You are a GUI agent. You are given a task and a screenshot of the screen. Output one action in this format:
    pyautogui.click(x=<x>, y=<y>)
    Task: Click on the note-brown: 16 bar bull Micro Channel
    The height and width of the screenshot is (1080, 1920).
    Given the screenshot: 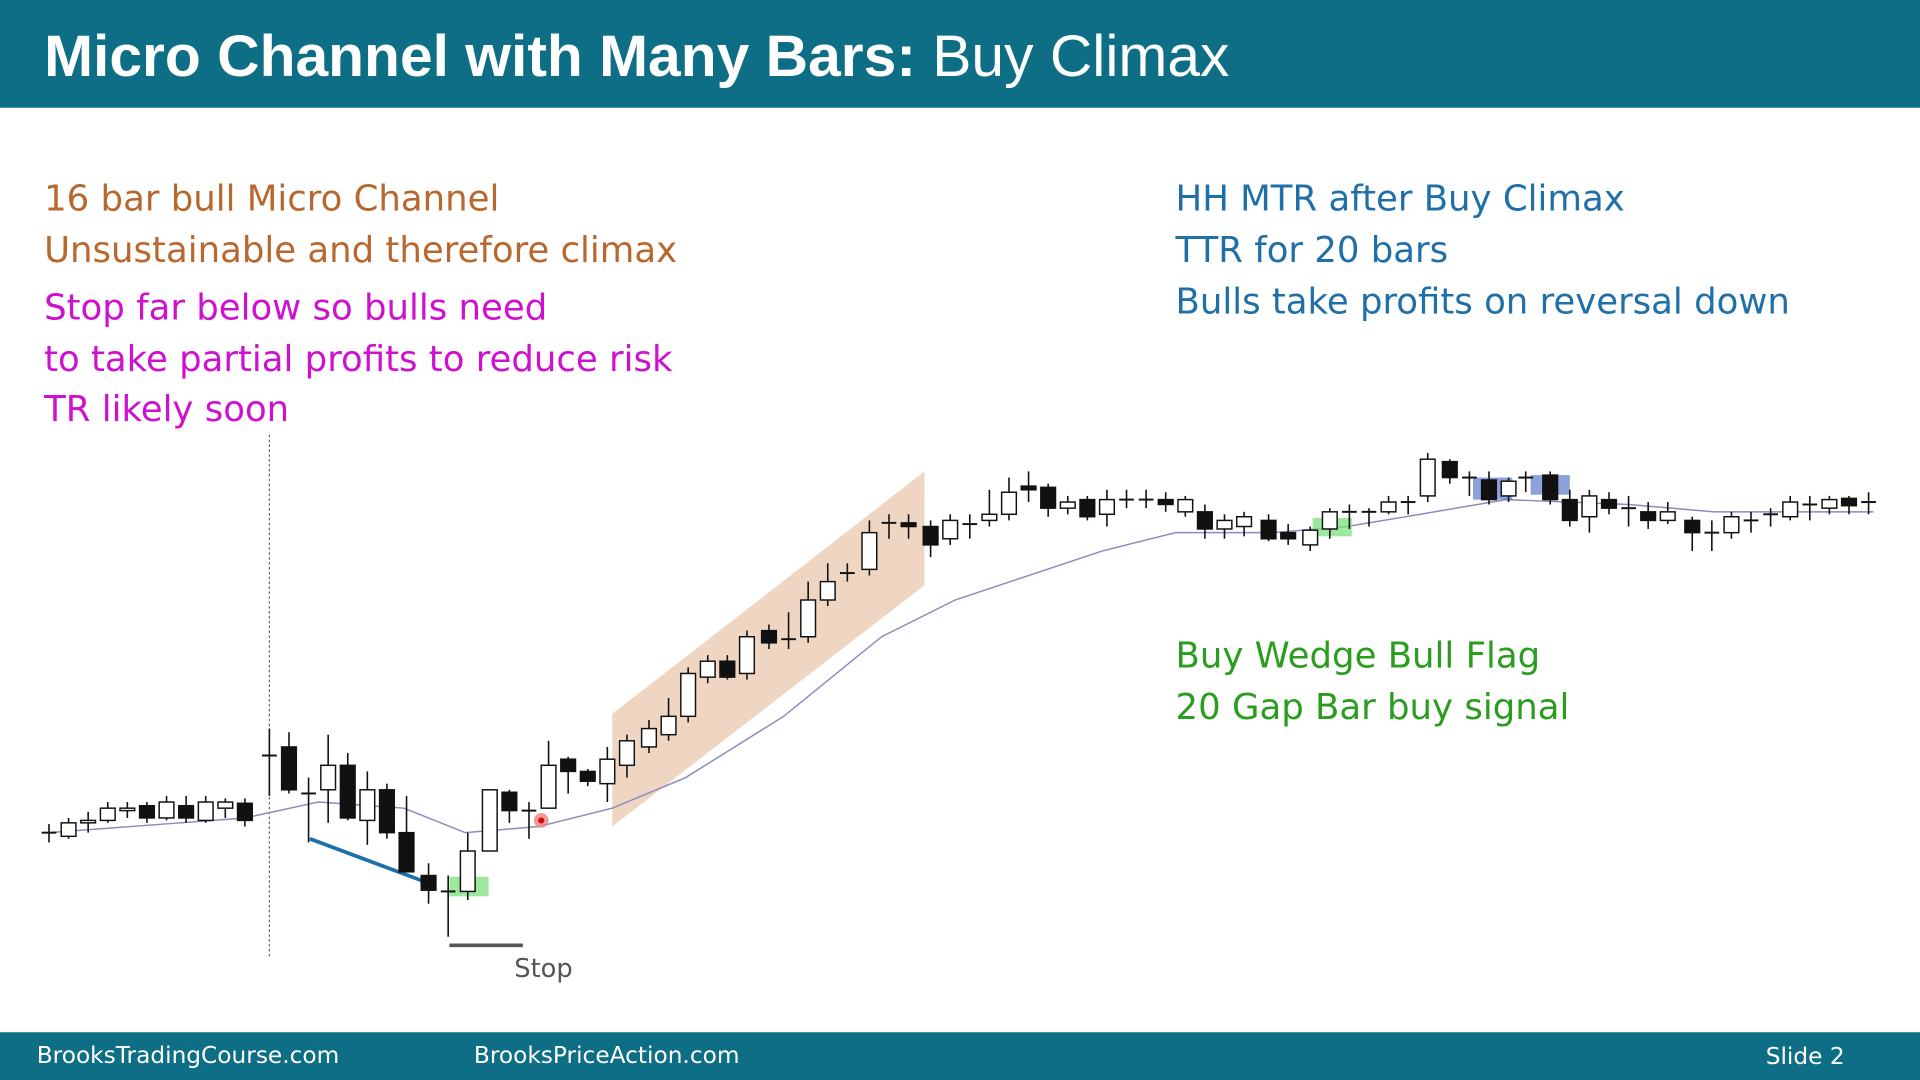 What is the action you would take?
    pyautogui.click(x=271, y=199)
    